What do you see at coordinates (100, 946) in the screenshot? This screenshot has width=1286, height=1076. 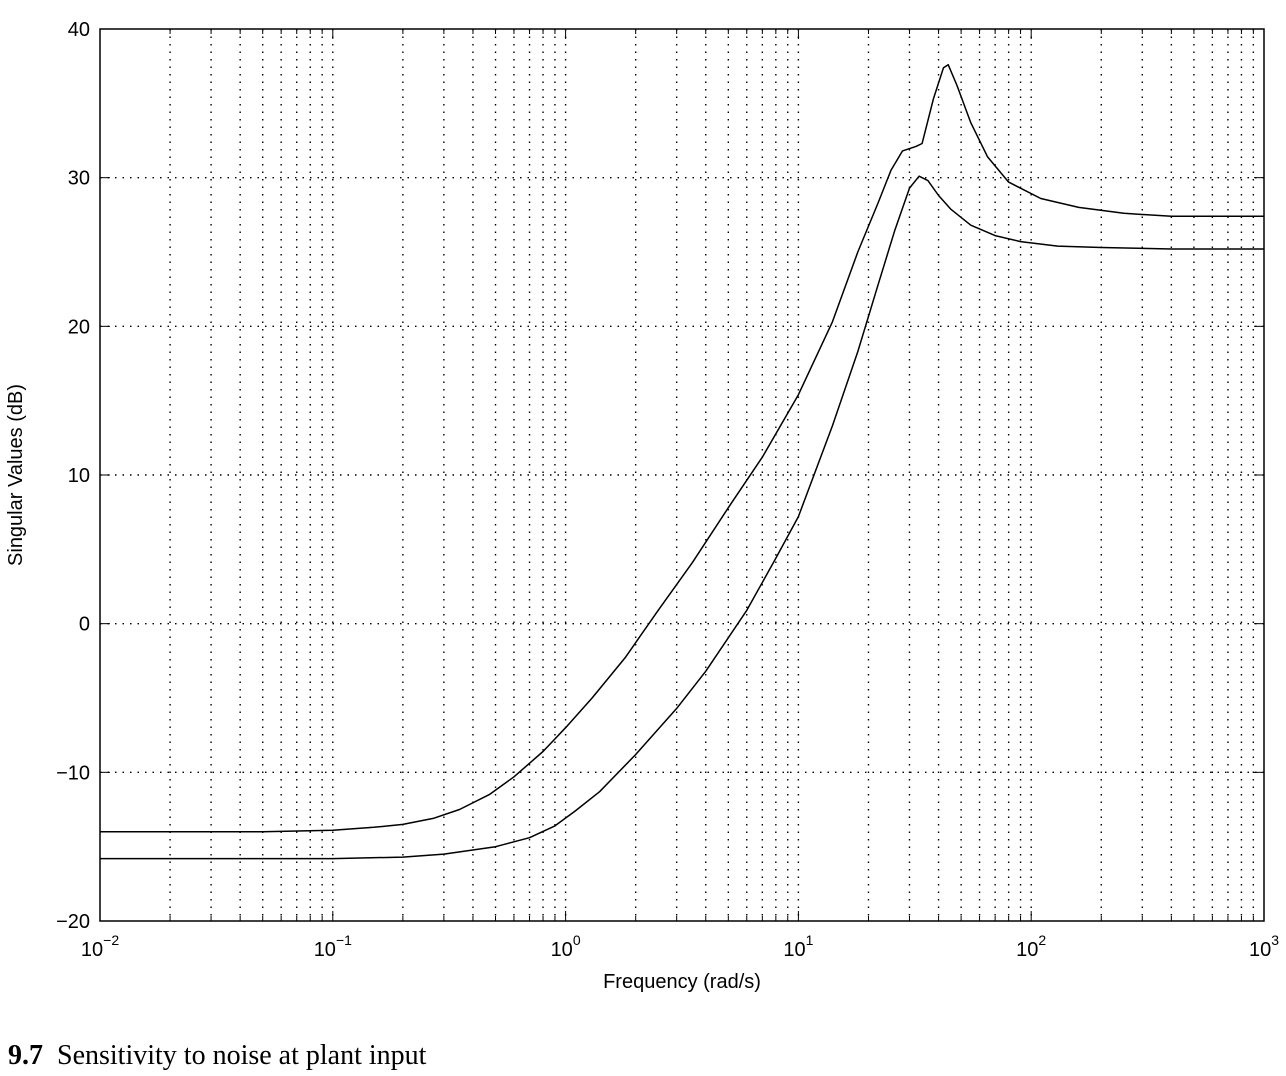 I see `x-tick-label: 10⁻²` at bounding box center [100, 946].